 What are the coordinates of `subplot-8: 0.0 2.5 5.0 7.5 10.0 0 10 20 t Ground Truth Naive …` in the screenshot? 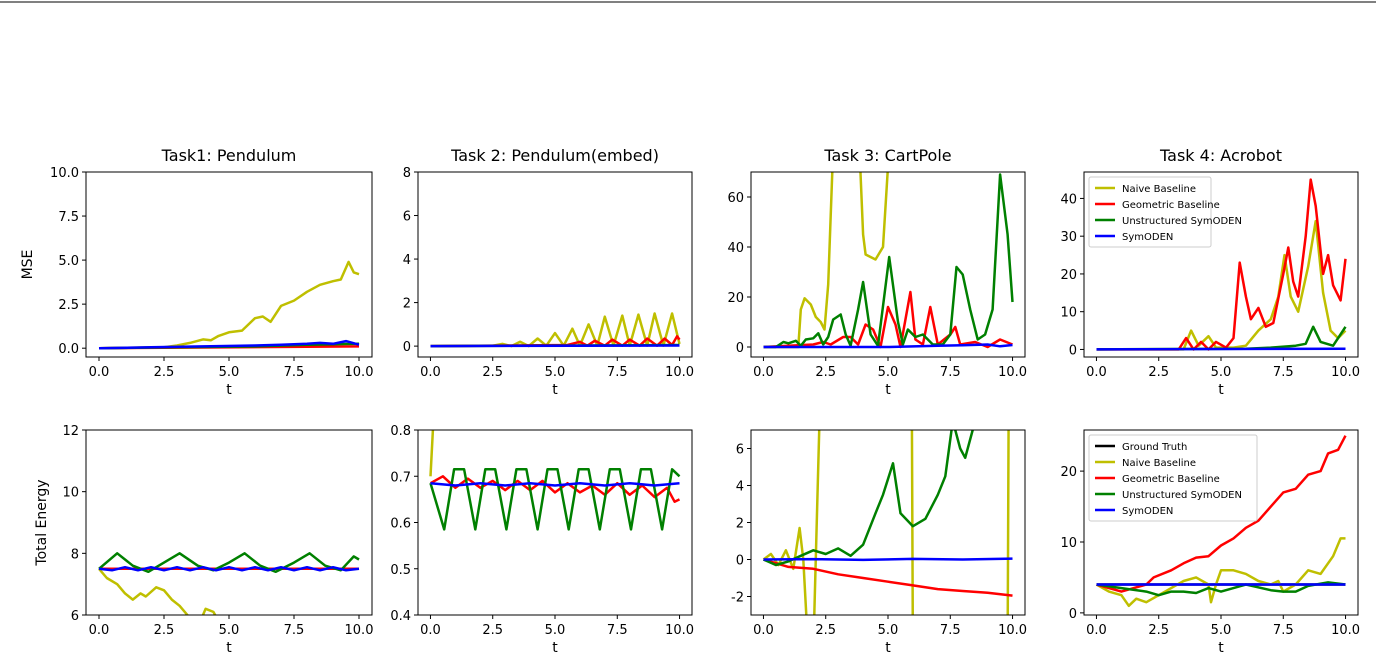 It's located at (1210, 542).